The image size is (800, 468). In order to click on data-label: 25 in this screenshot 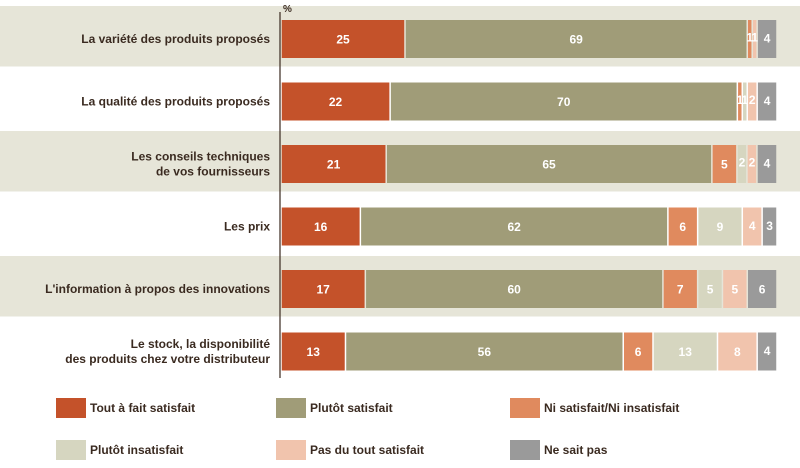, I will do `click(343, 39)`.